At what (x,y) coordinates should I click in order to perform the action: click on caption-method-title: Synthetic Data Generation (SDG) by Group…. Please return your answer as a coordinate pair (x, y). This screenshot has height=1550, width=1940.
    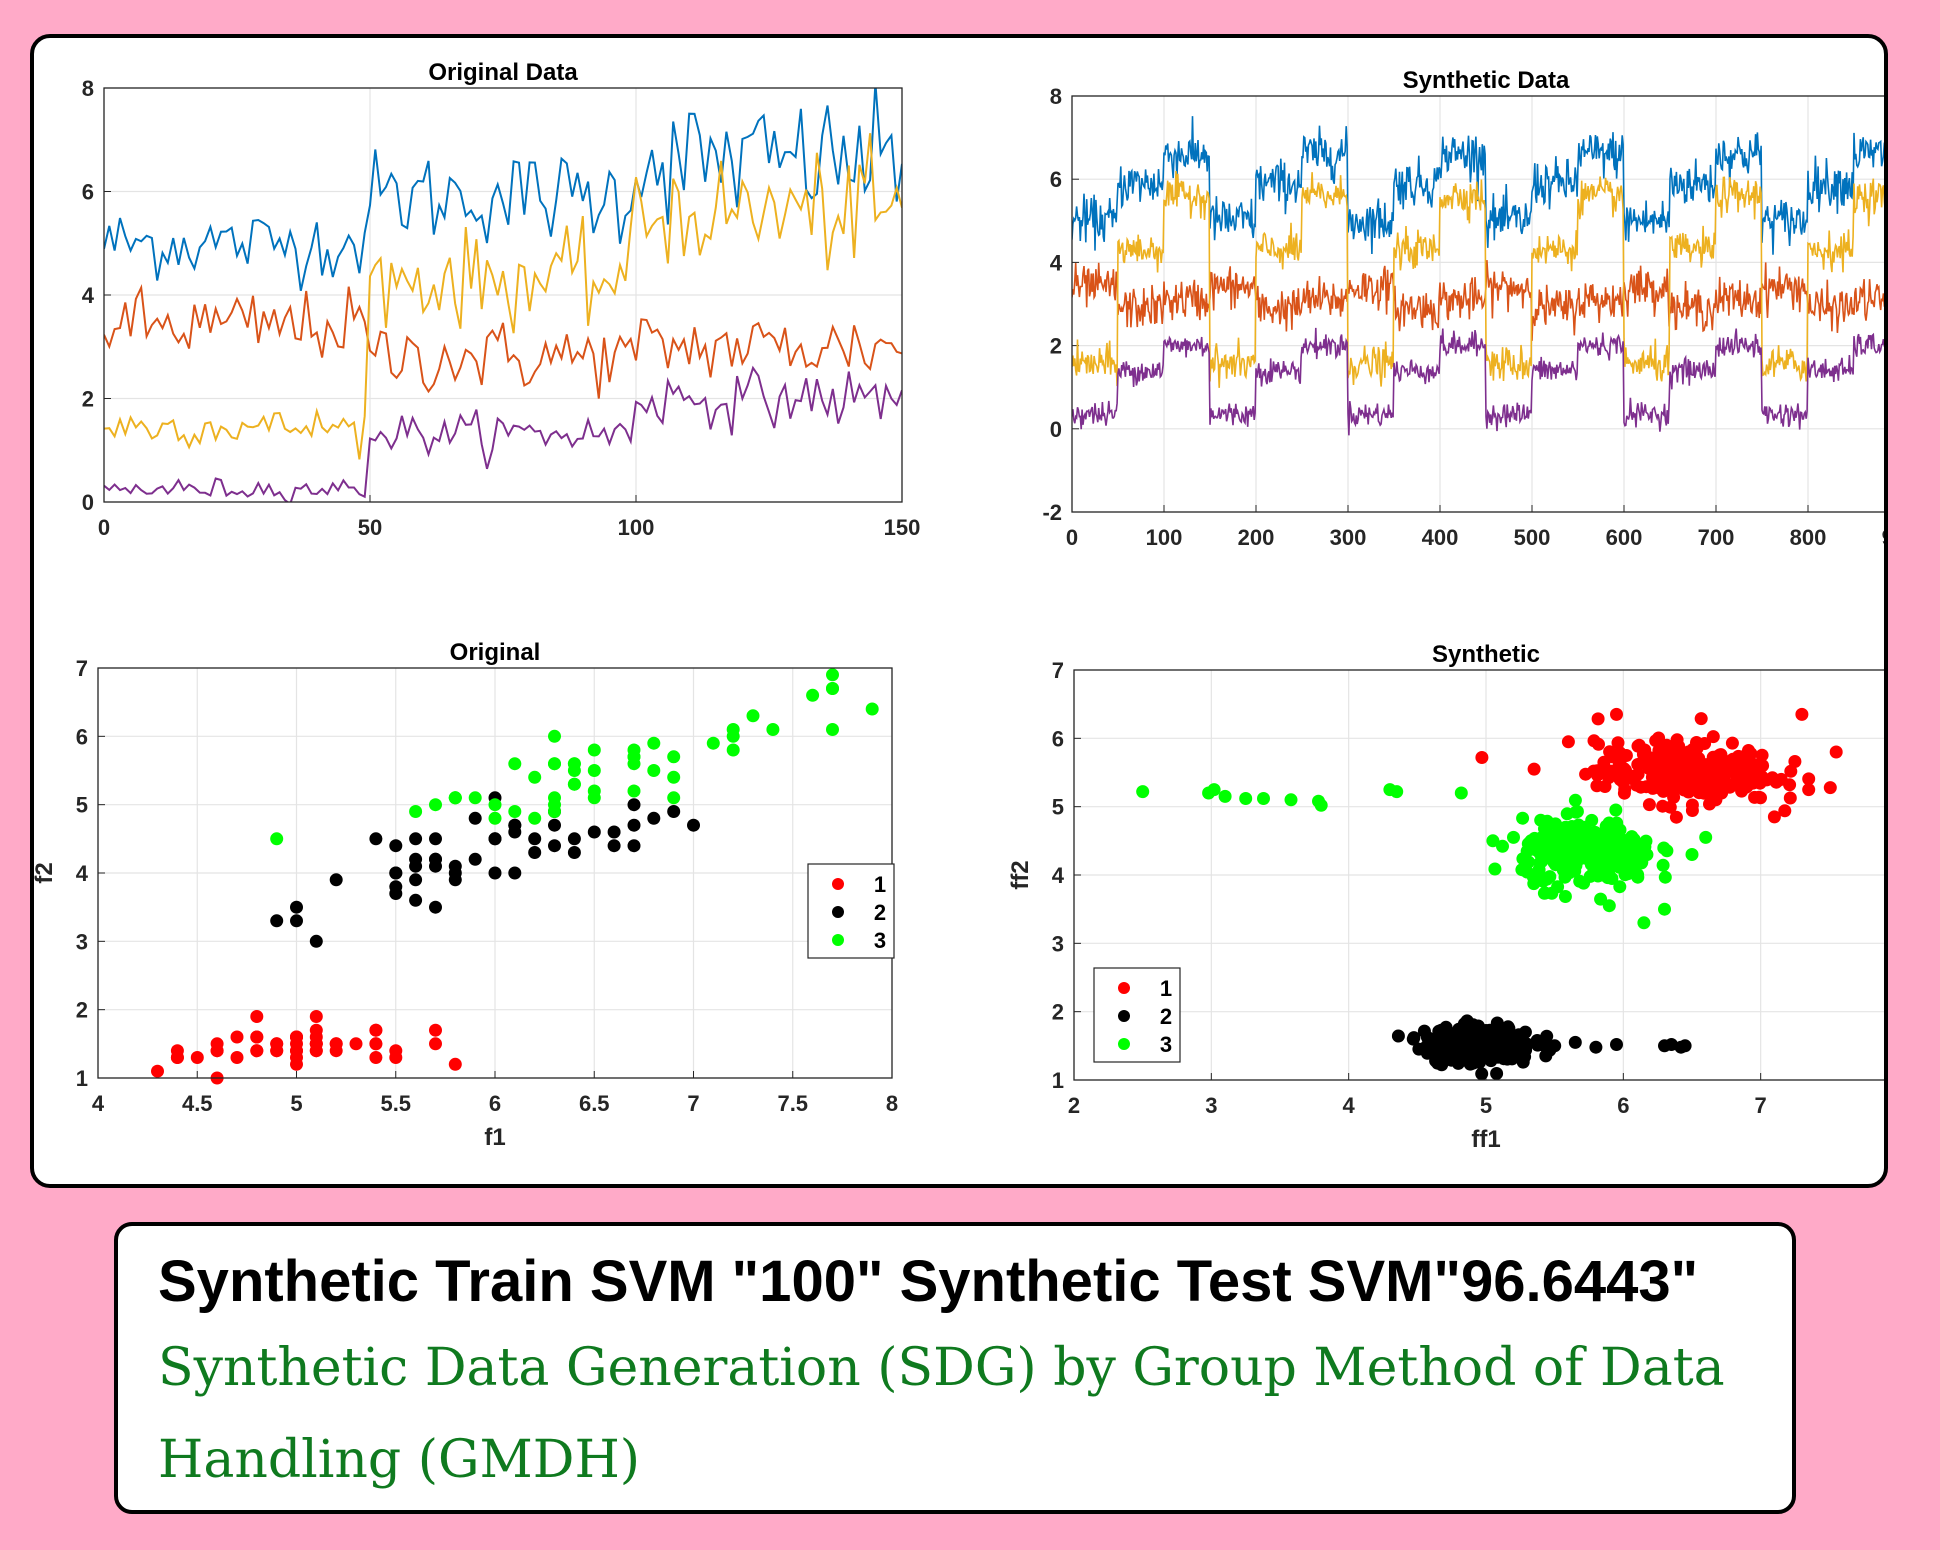
    Looking at the image, I should click on (941, 1414).